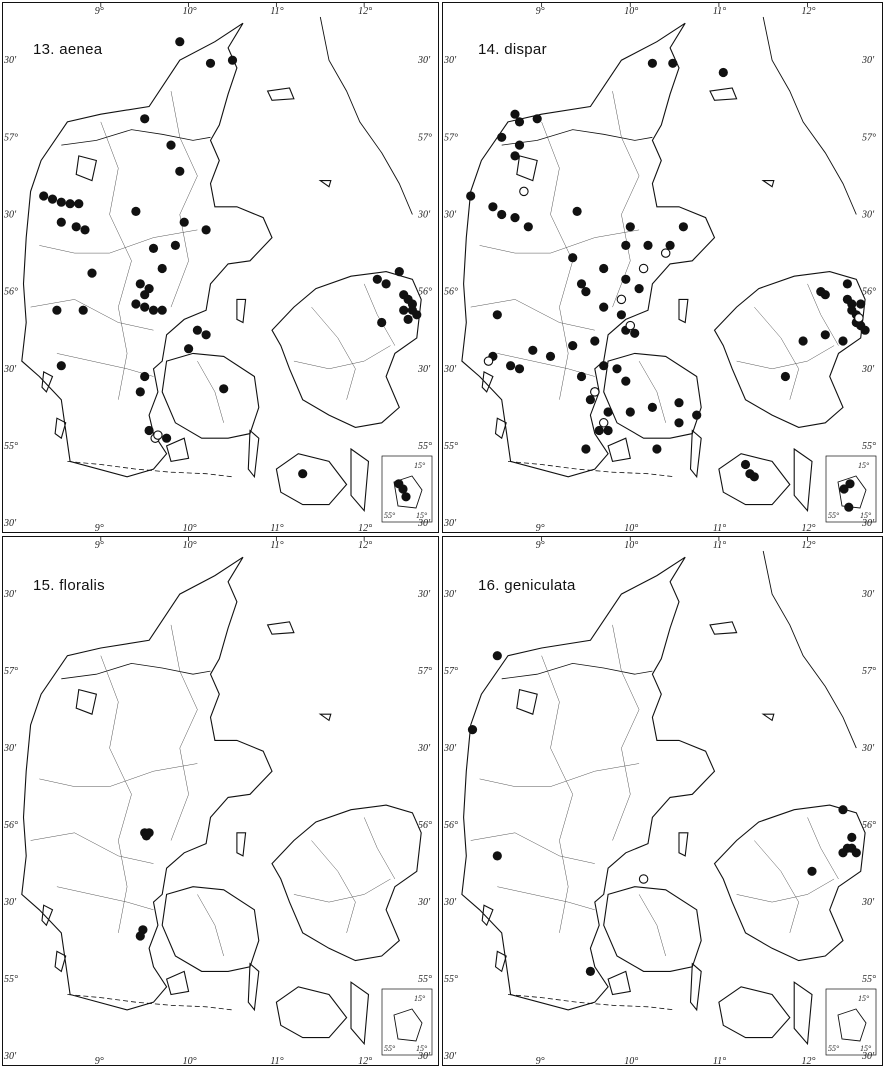  I want to click on lolland-coast, so click(311, 1012).